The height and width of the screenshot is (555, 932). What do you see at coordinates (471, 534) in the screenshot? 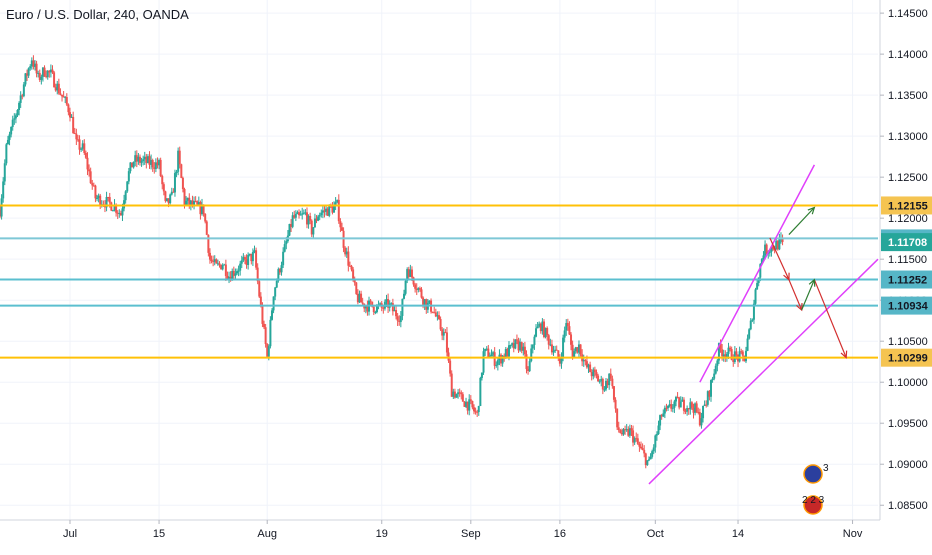
I see `time-tick-label: Sep` at bounding box center [471, 534].